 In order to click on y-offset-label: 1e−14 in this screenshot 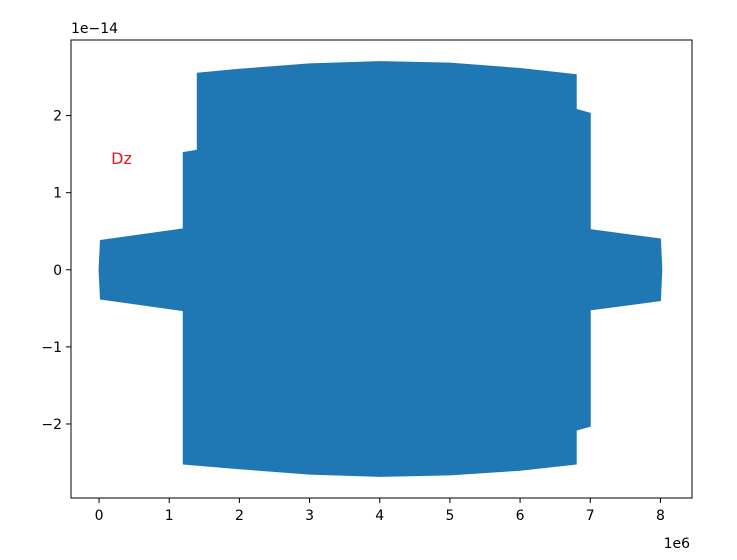, I will do `click(94, 29)`.